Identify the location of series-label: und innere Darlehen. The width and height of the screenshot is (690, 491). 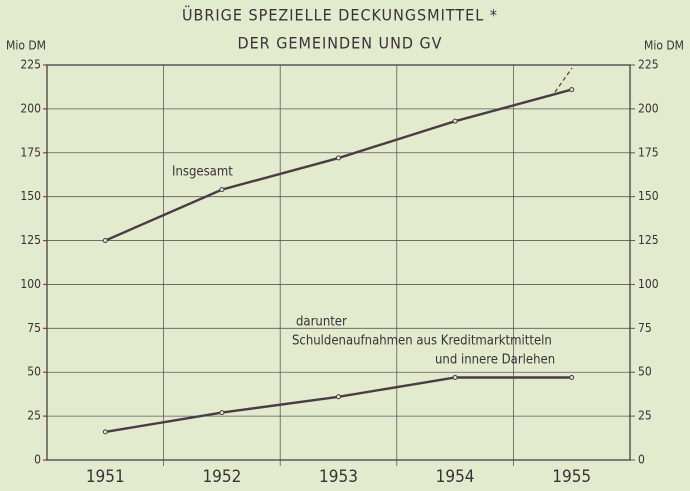
(495, 360).